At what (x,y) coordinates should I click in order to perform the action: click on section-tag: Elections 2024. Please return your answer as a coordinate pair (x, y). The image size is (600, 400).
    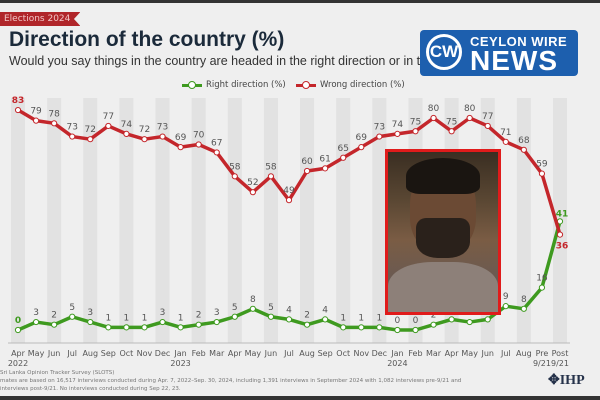
    Looking at the image, I should click on (40, 19).